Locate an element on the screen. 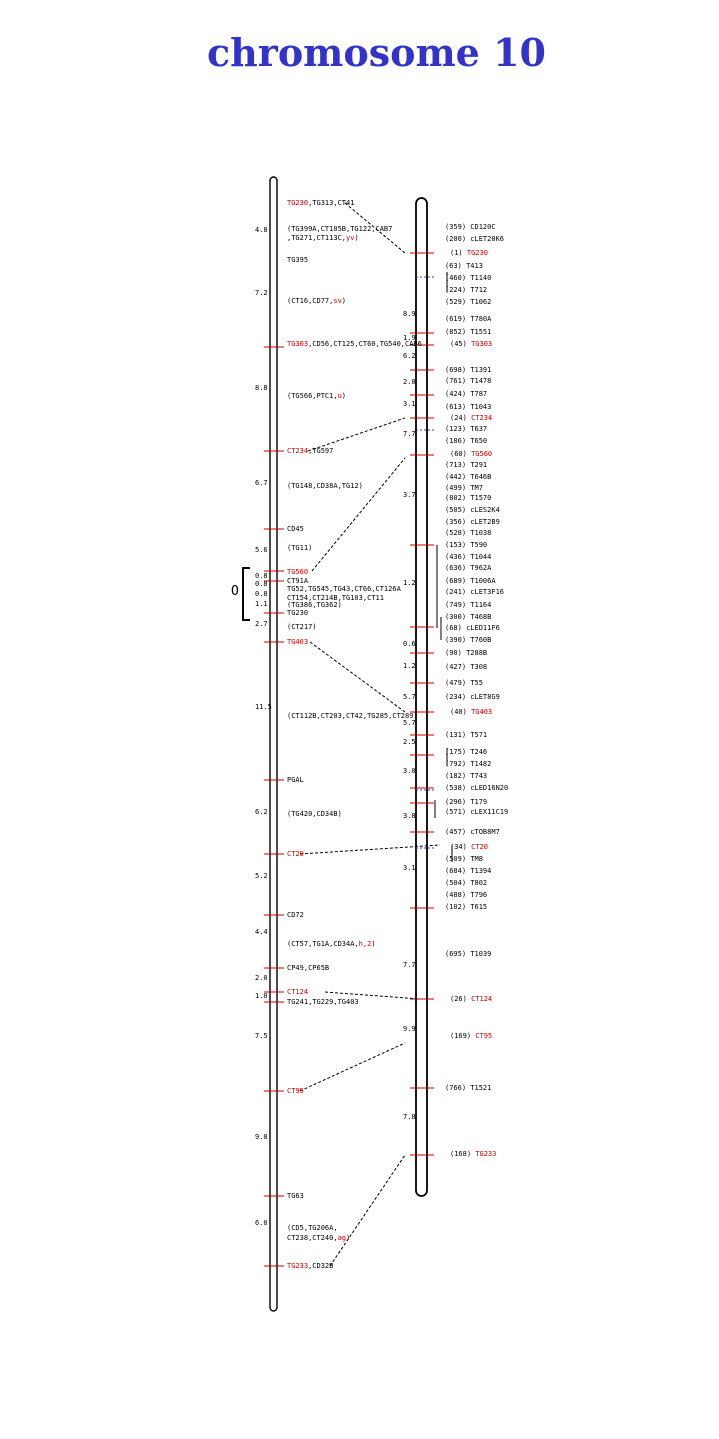 Image resolution: width=719 pixels, height=1439 pixels. distance-label: 8.8 is located at coordinates (261, 388).